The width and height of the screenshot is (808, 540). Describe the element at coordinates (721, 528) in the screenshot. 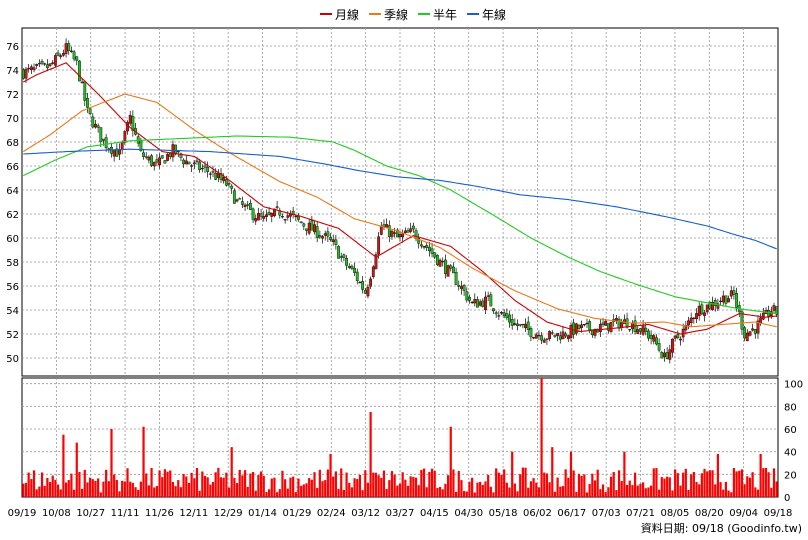

I see `data-source-label: 資料日期: 09/18 (Goodinfo.tw)` at that location.